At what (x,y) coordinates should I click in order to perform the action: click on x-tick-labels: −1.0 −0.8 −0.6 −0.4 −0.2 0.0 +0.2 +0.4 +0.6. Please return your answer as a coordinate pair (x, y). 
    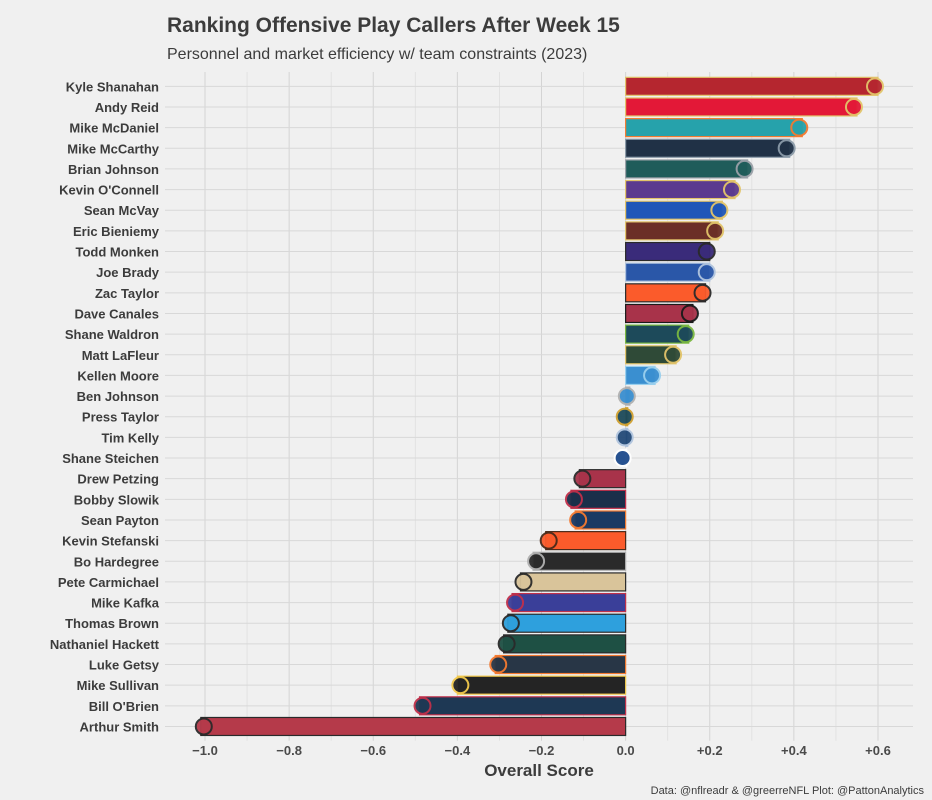
    Looking at the image, I should click on (541, 750).